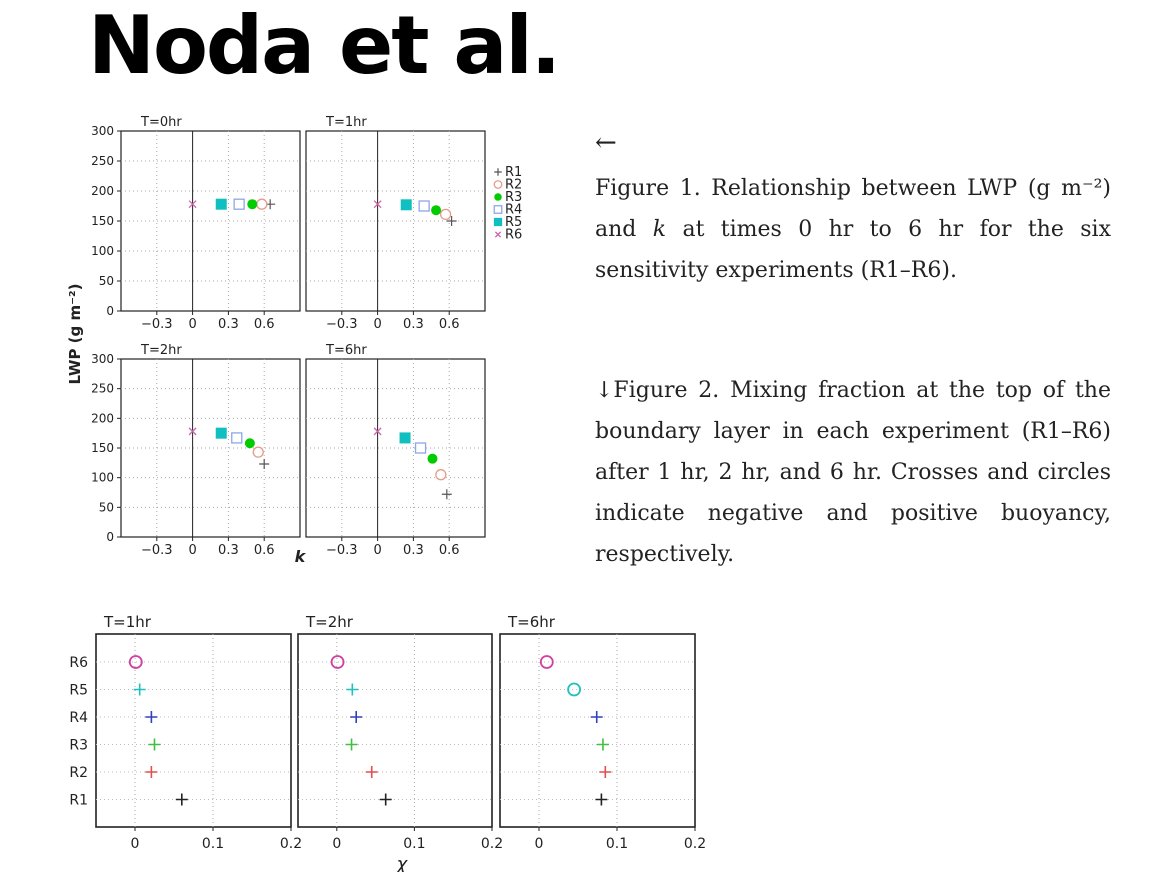 This screenshot has height=872, width=1157. What do you see at coordinates (395, 450) in the screenshot?
I see `fig1-panel-T=6hr: T=6hr −0.3 0 0.3 0.6` at bounding box center [395, 450].